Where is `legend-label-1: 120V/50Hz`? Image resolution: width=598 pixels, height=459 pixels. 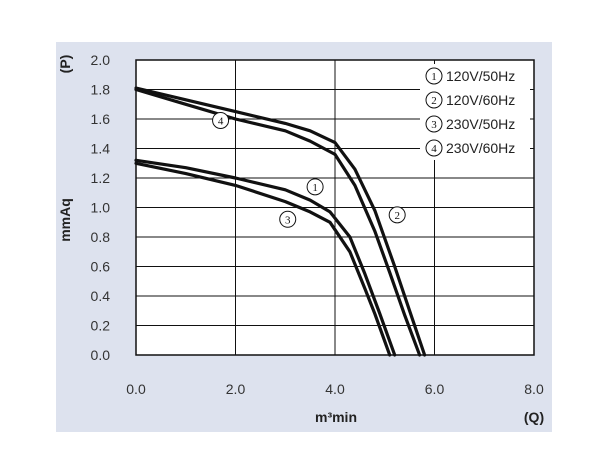 legend-label-1: 120V/50Hz is located at coordinates (480, 76).